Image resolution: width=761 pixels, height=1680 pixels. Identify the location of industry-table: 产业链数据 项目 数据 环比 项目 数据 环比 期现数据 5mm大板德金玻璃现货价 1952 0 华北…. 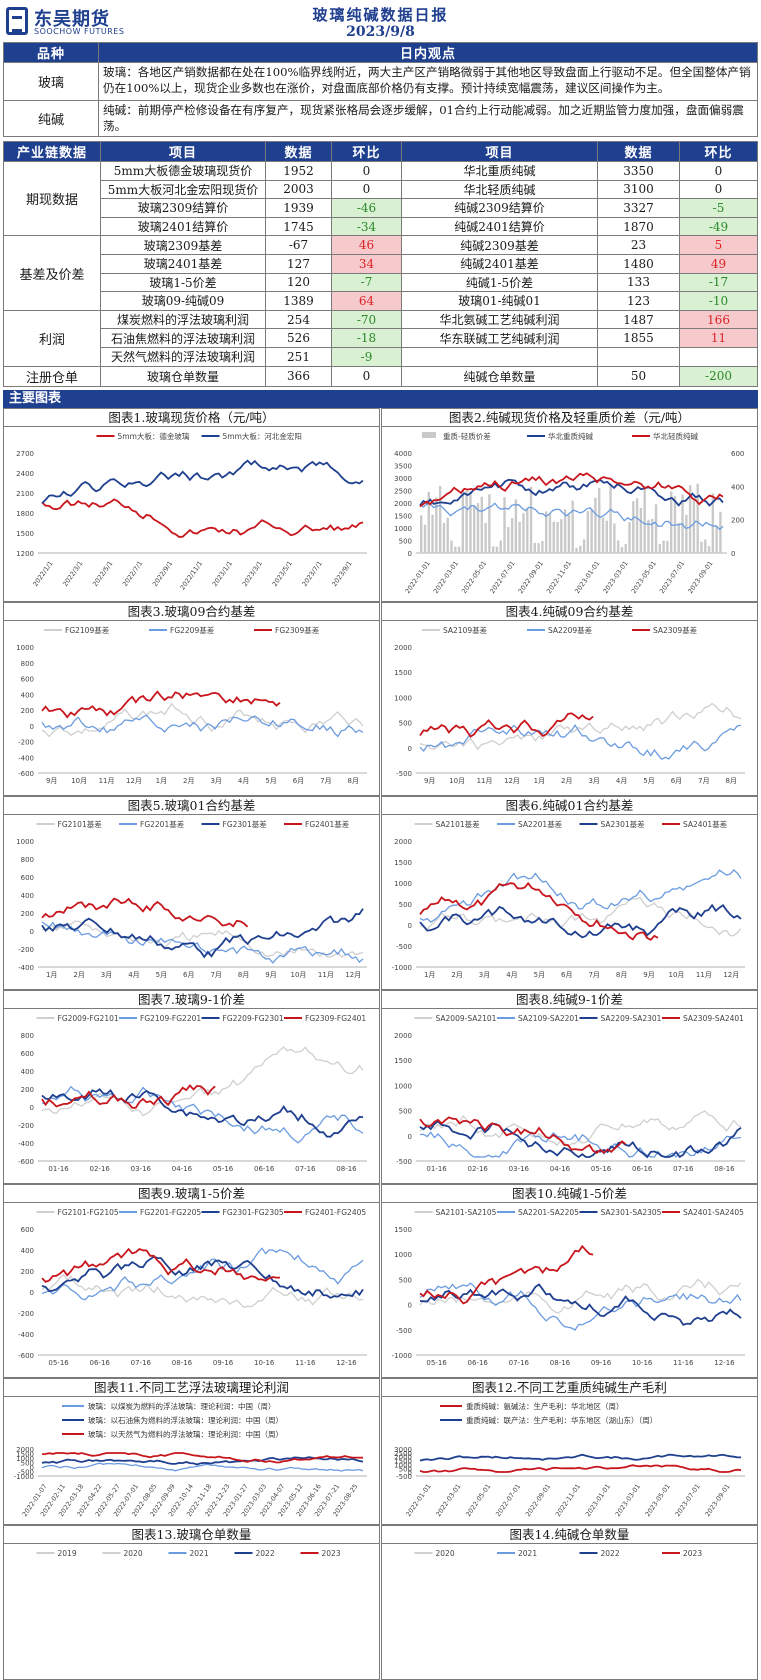
(380, 264).